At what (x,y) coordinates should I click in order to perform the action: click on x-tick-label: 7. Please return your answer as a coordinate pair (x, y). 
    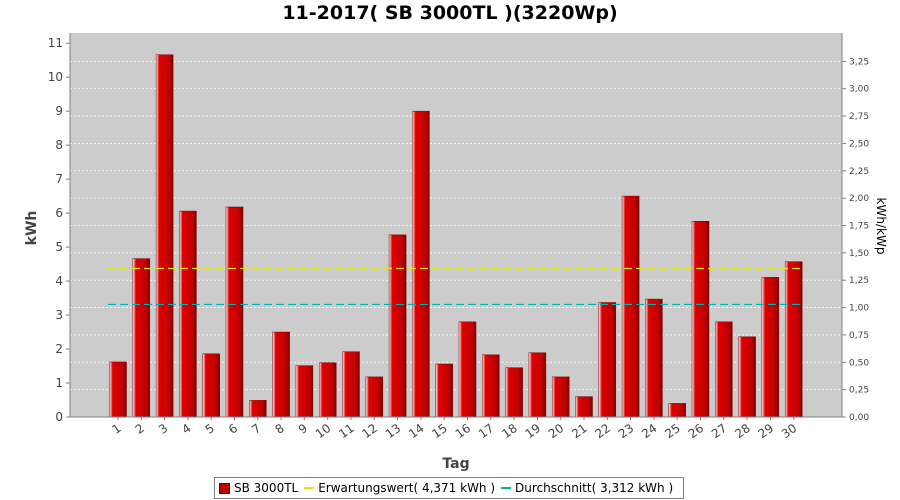
    Looking at the image, I should click on (256, 429).